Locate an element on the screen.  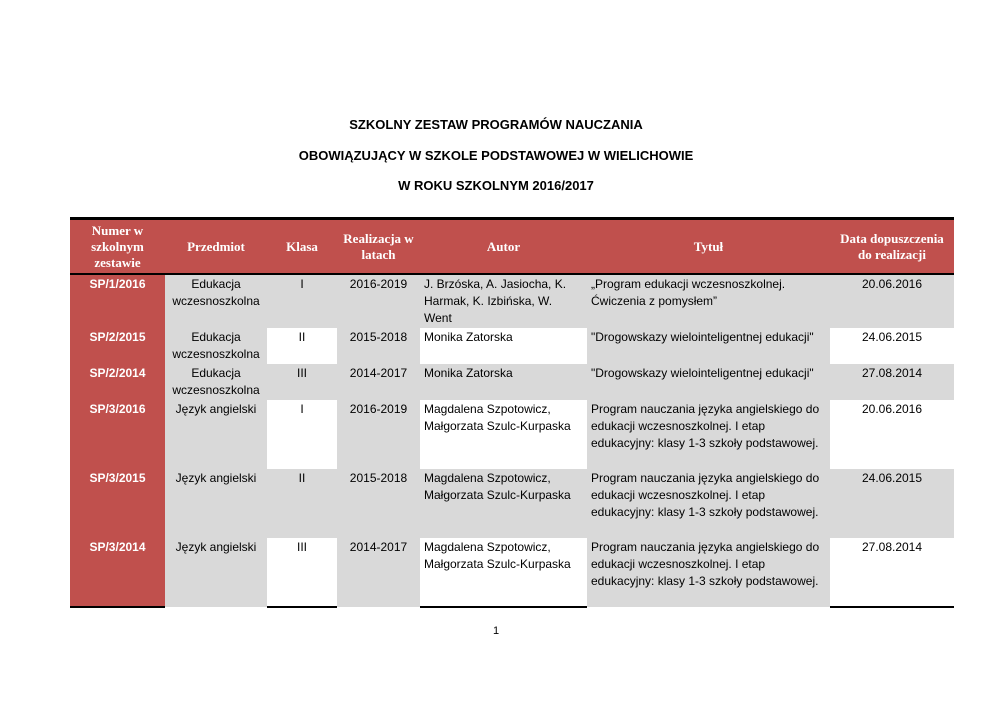
cell-numer: SP/3/2014 is located at coordinates (117, 573).